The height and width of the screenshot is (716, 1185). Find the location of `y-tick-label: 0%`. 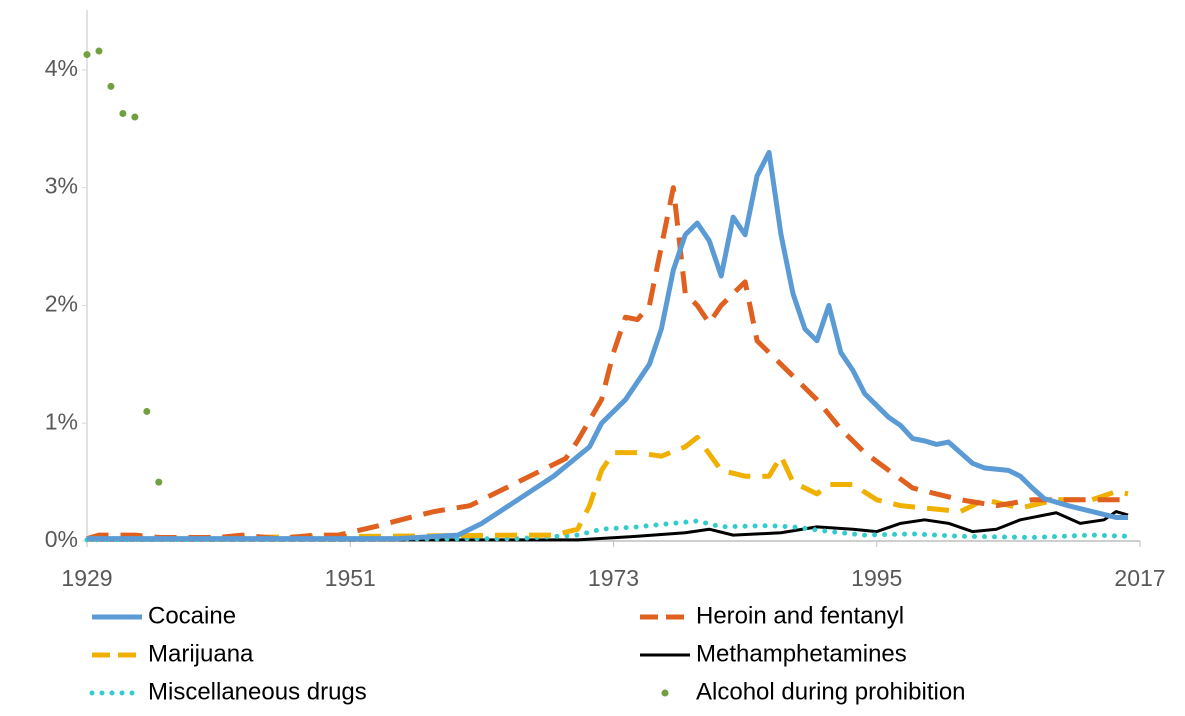

y-tick-label: 0% is located at coordinates (61, 539).